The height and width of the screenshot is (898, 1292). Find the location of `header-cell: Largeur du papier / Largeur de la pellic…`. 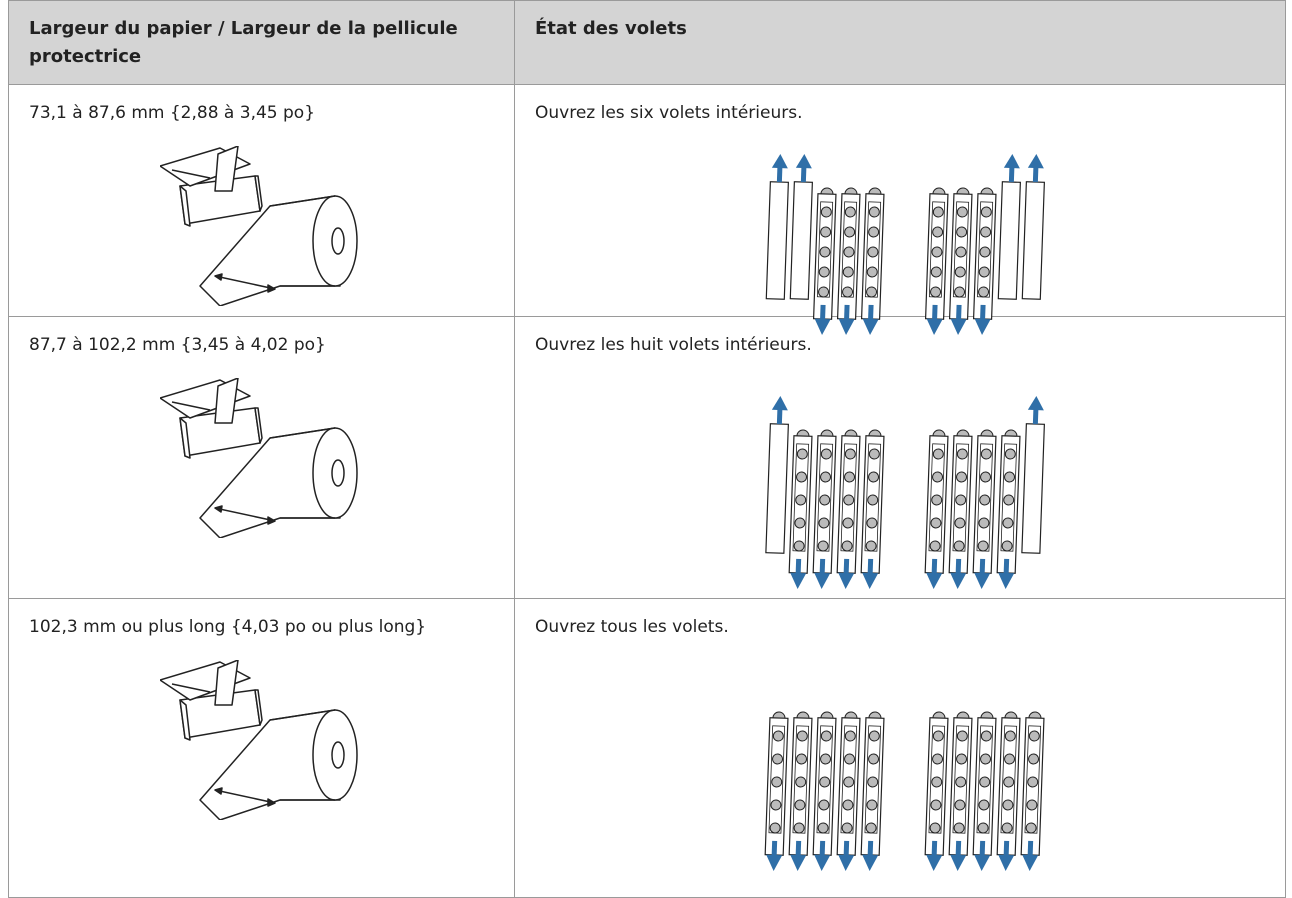

header-cell: Largeur du papier / Largeur de la pellic… is located at coordinates (261, 42).